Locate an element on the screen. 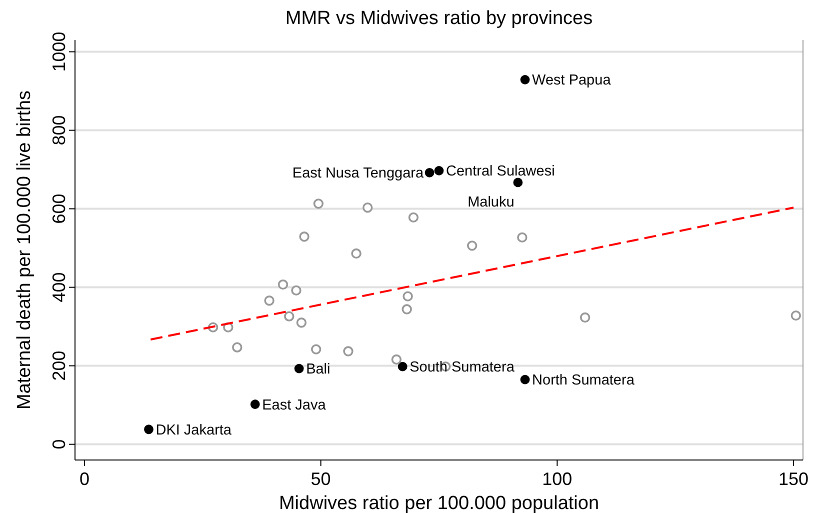 The image size is (822, 513). y-tick-label: 800 is located at coordinates (59, 130).